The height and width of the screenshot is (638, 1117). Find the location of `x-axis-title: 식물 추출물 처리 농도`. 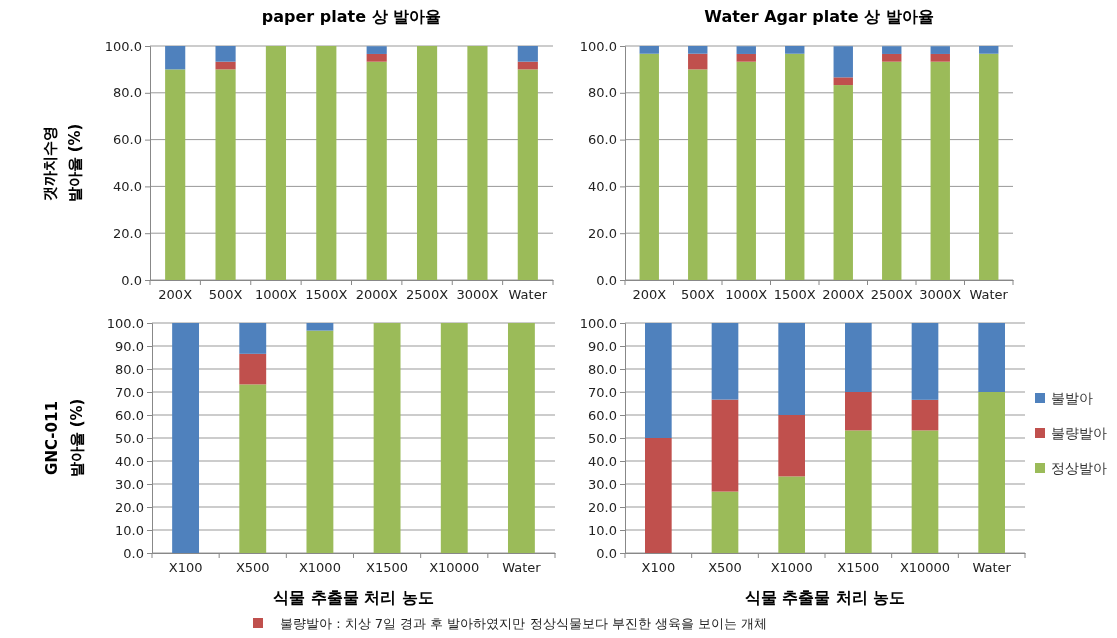

x-axis-title: 식물 추출물 처리 농도 is located at coordinates (353, 597).